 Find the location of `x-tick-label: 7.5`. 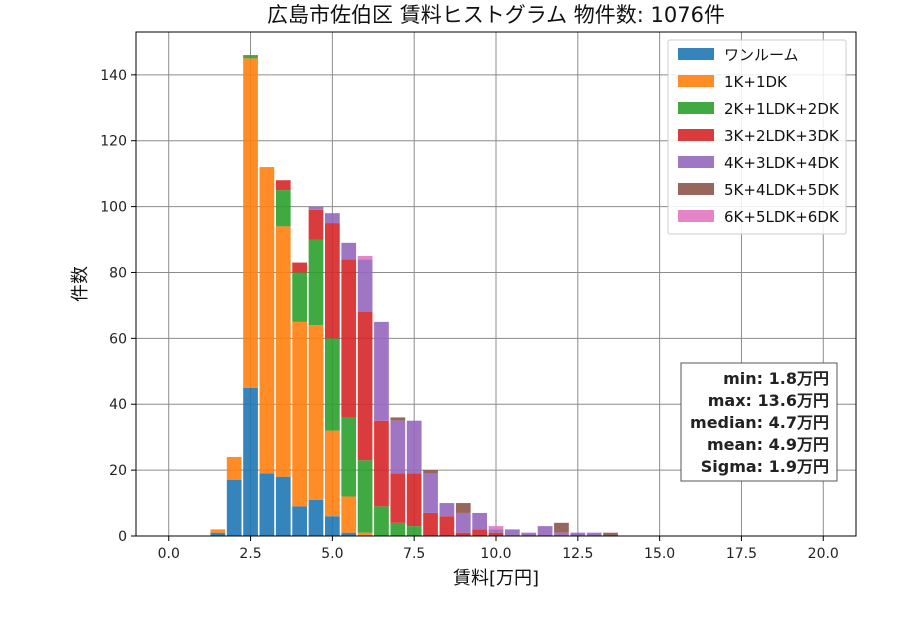

x-tick-label: 7.5 is located at coordinates (414, 554).